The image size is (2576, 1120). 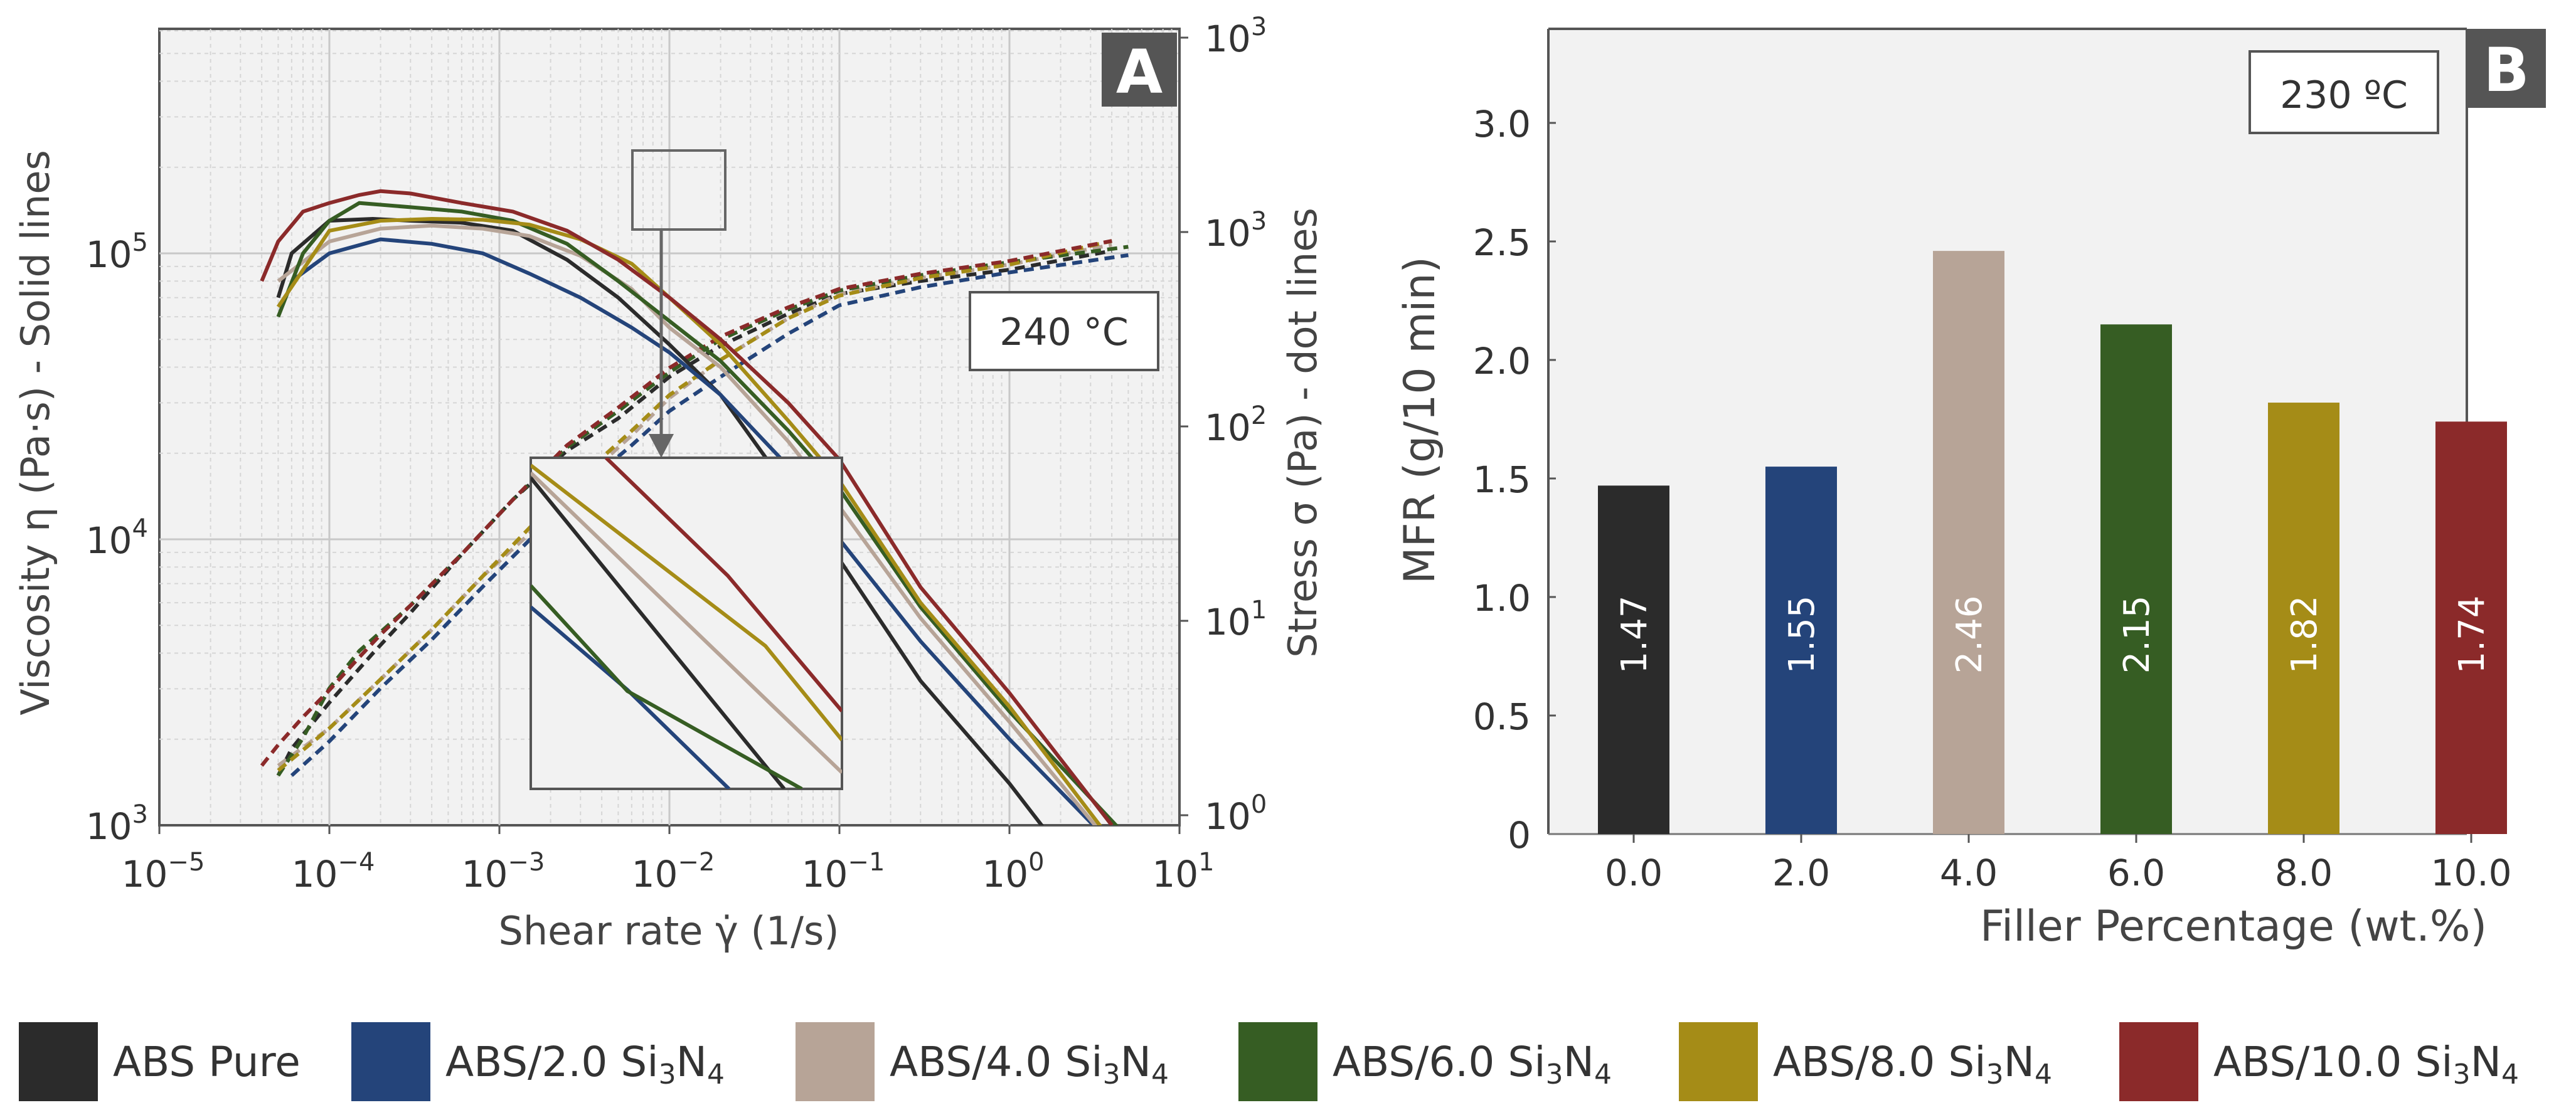 I want to click on y-right-tick-label: 10⁰, so click(x=1236, y=814).